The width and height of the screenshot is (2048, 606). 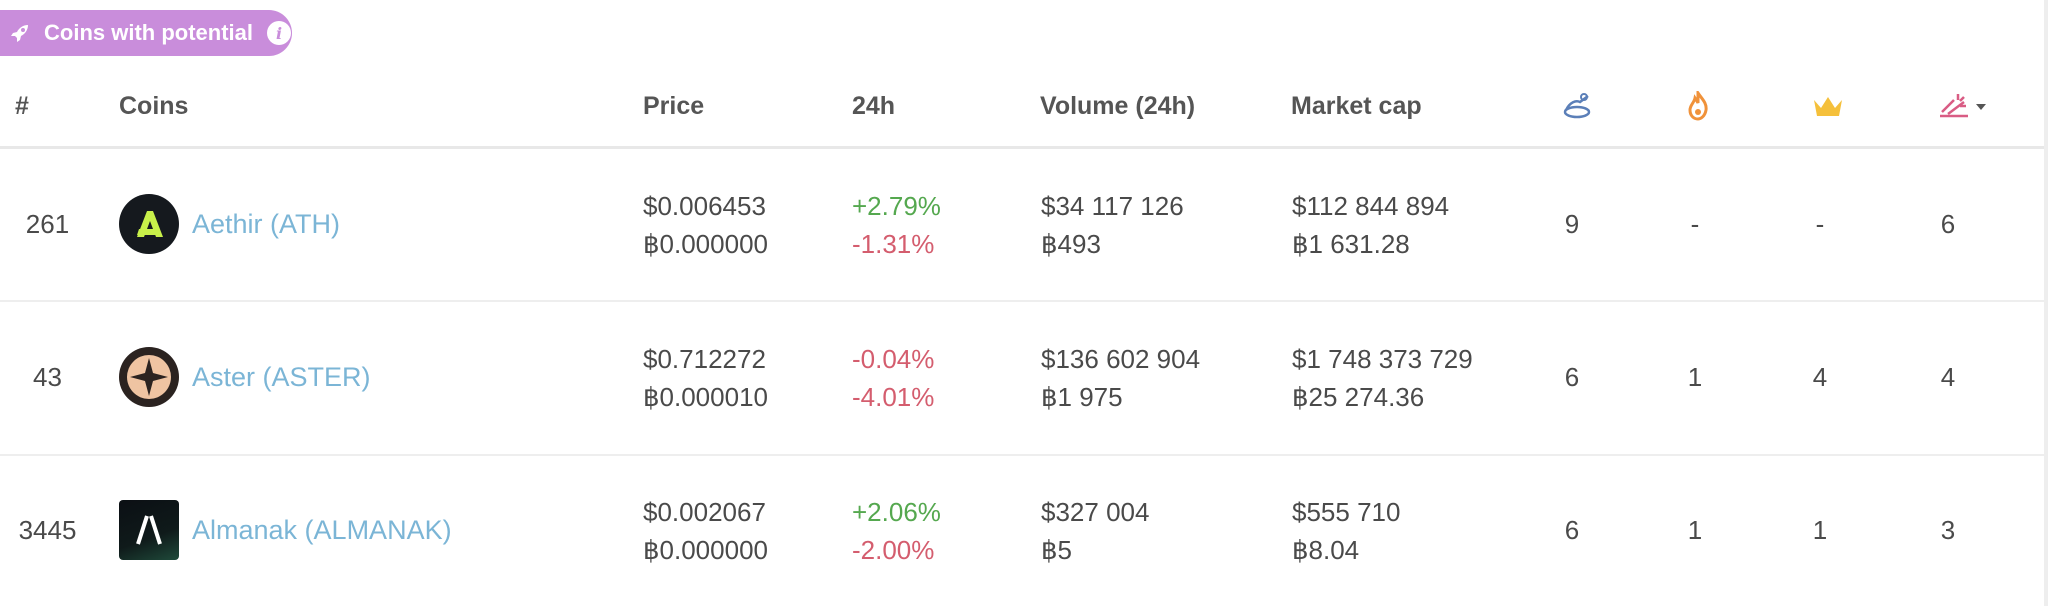 What do you see at coordinates (893, 550) in the screenshot?
I see `change-btc: -2.00%` at bounding box center [893, 550].